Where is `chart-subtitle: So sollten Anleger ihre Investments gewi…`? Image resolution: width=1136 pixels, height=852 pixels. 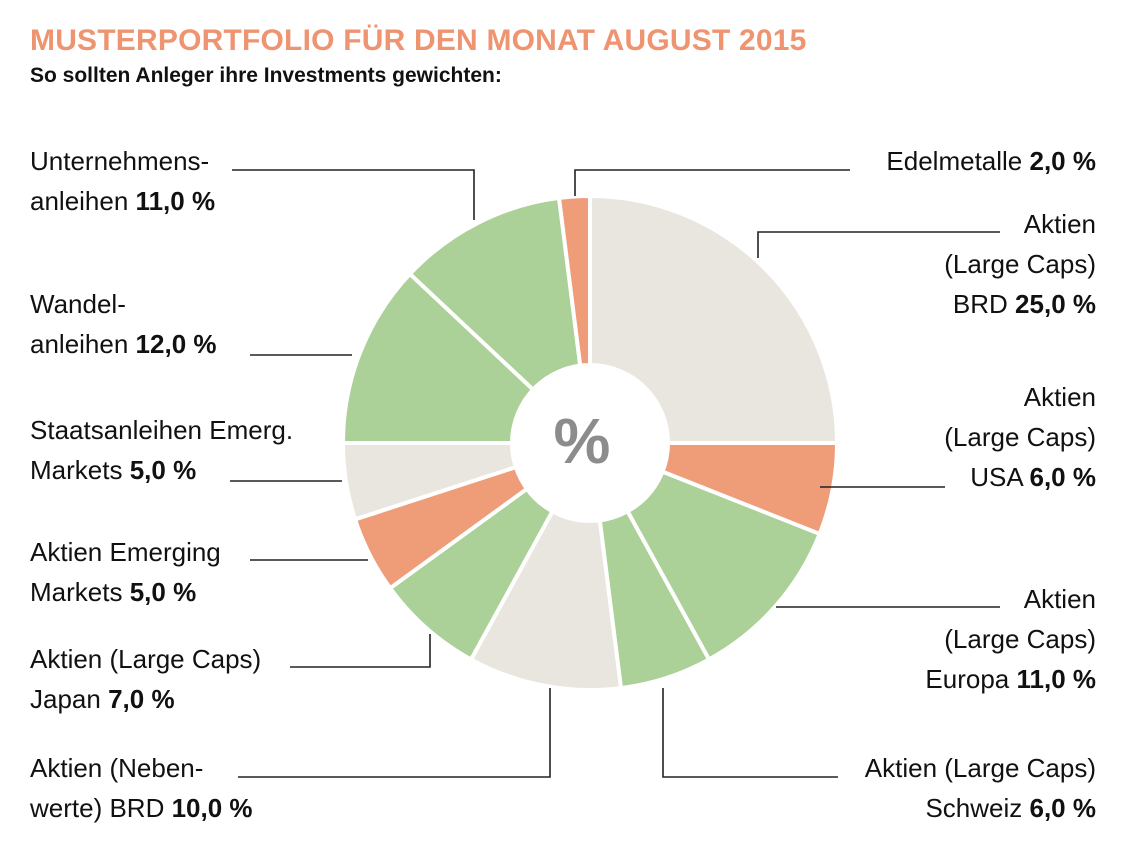
chart-subtitle: So sollten Anleger ihre Investments gewi… is located at coordinates (266, 75).